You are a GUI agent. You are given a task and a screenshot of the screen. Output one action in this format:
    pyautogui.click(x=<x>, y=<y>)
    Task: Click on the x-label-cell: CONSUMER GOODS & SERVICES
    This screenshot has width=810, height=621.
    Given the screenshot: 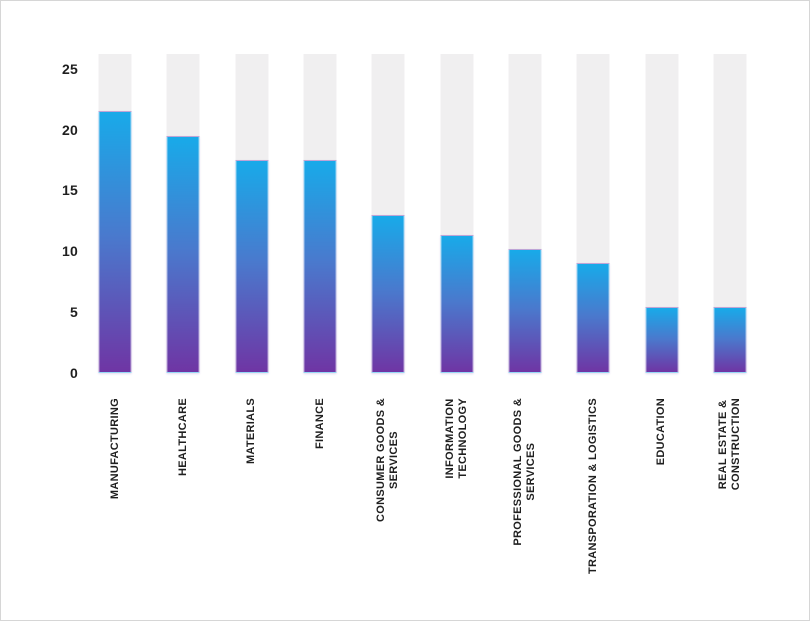 What is the action you would take?
    pyautogui.click(x=388, y=503)
    